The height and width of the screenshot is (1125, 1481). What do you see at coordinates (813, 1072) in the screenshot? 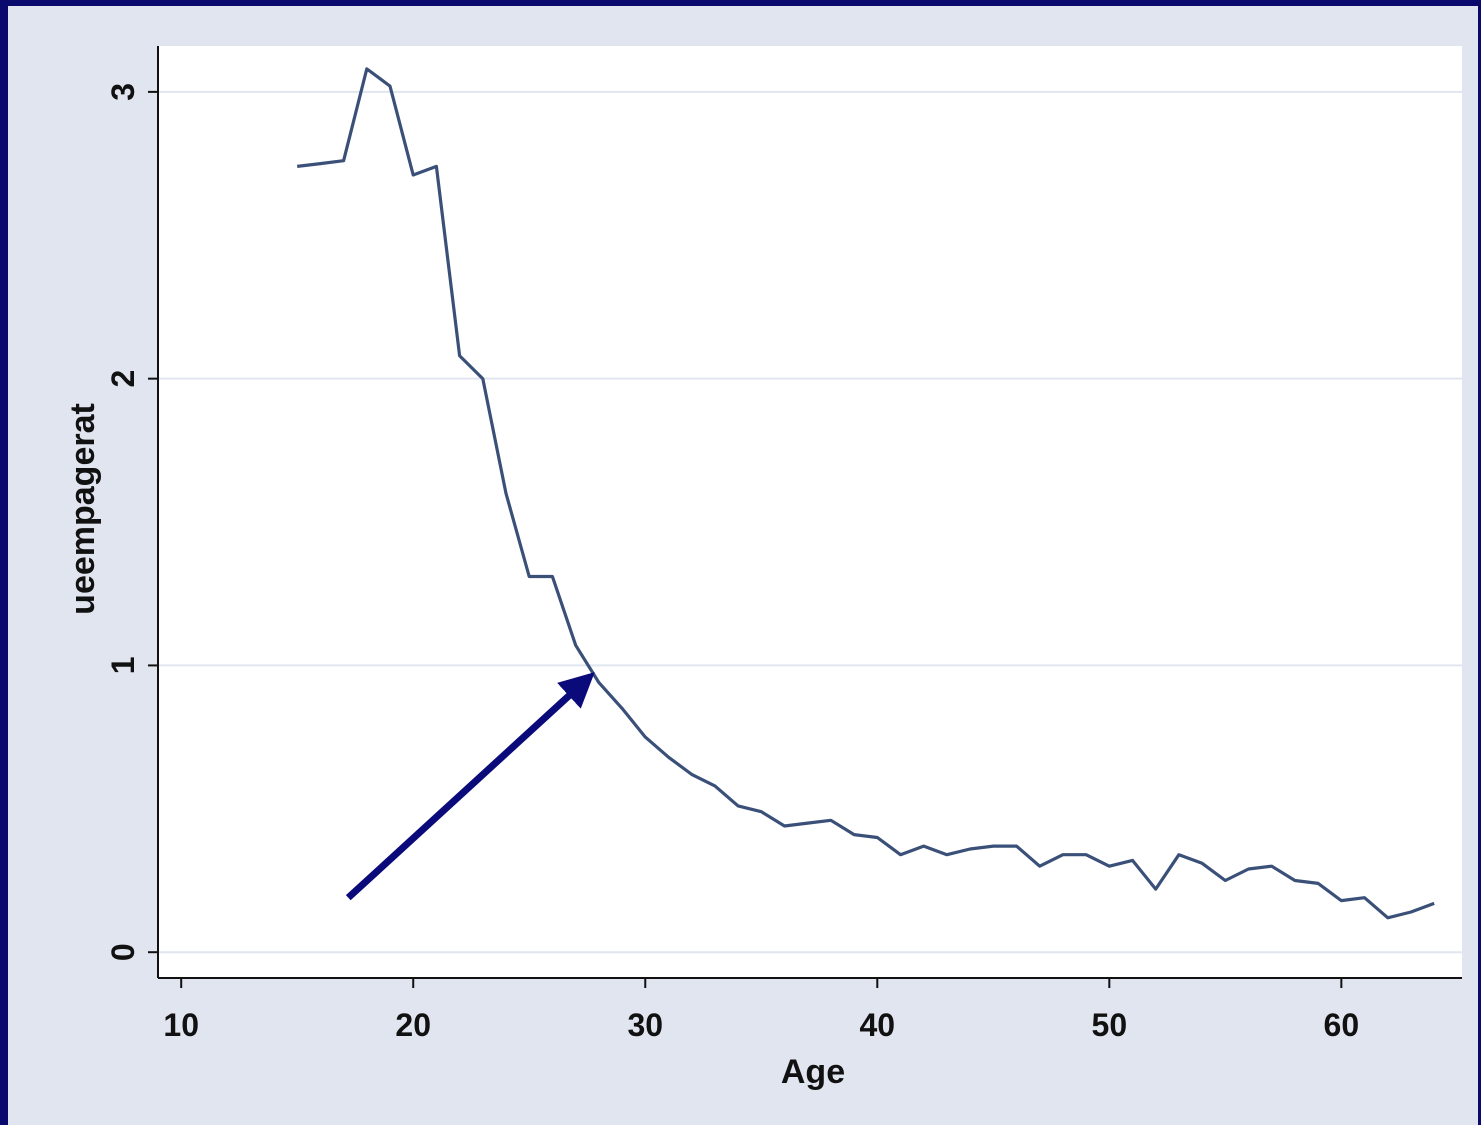
I see `x-axis-title: Age` at bounding box center [813, 1072].